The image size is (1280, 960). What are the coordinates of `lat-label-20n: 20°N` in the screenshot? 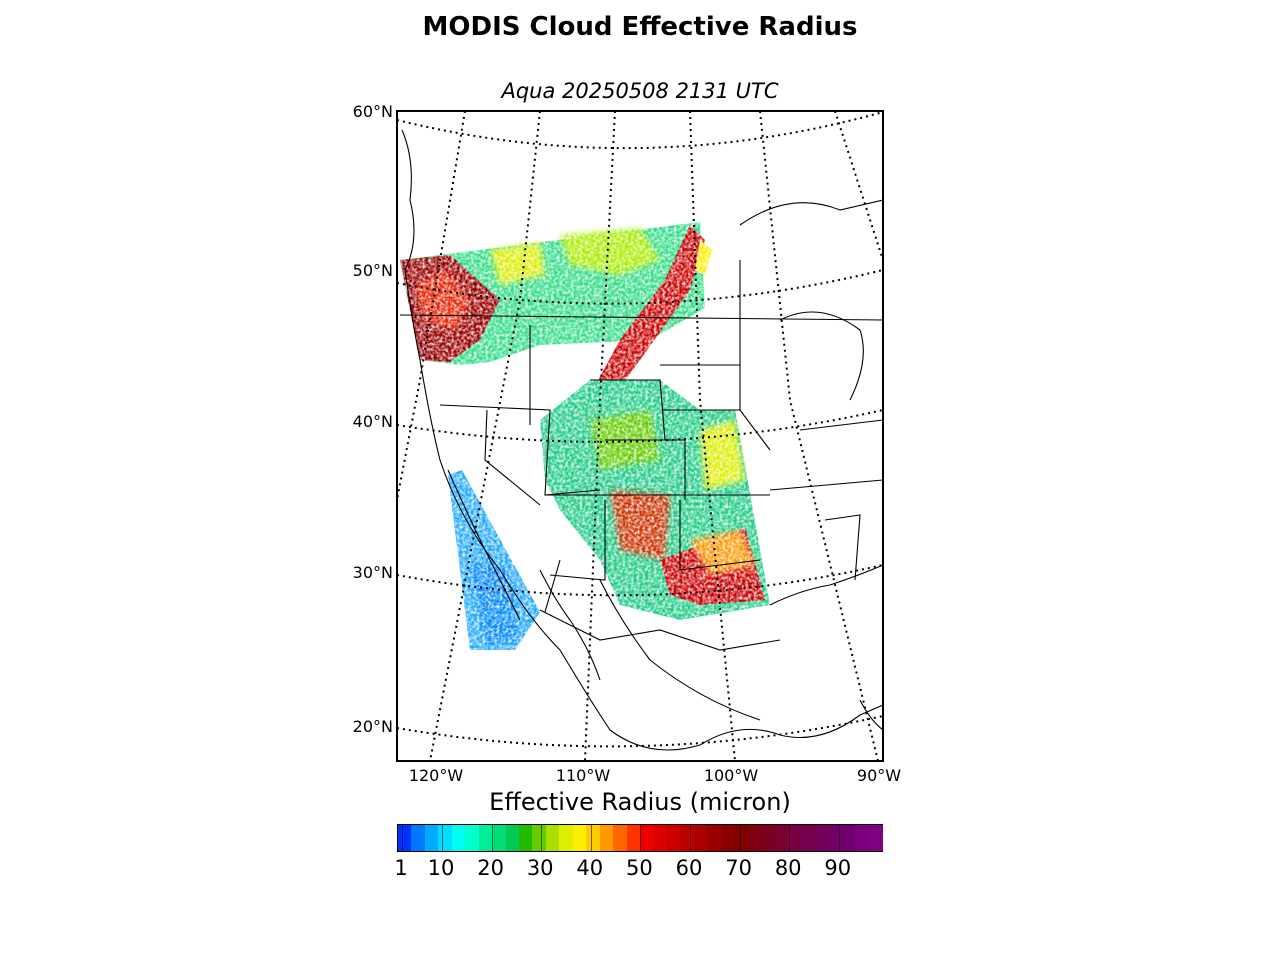 It's located at (372, 726).